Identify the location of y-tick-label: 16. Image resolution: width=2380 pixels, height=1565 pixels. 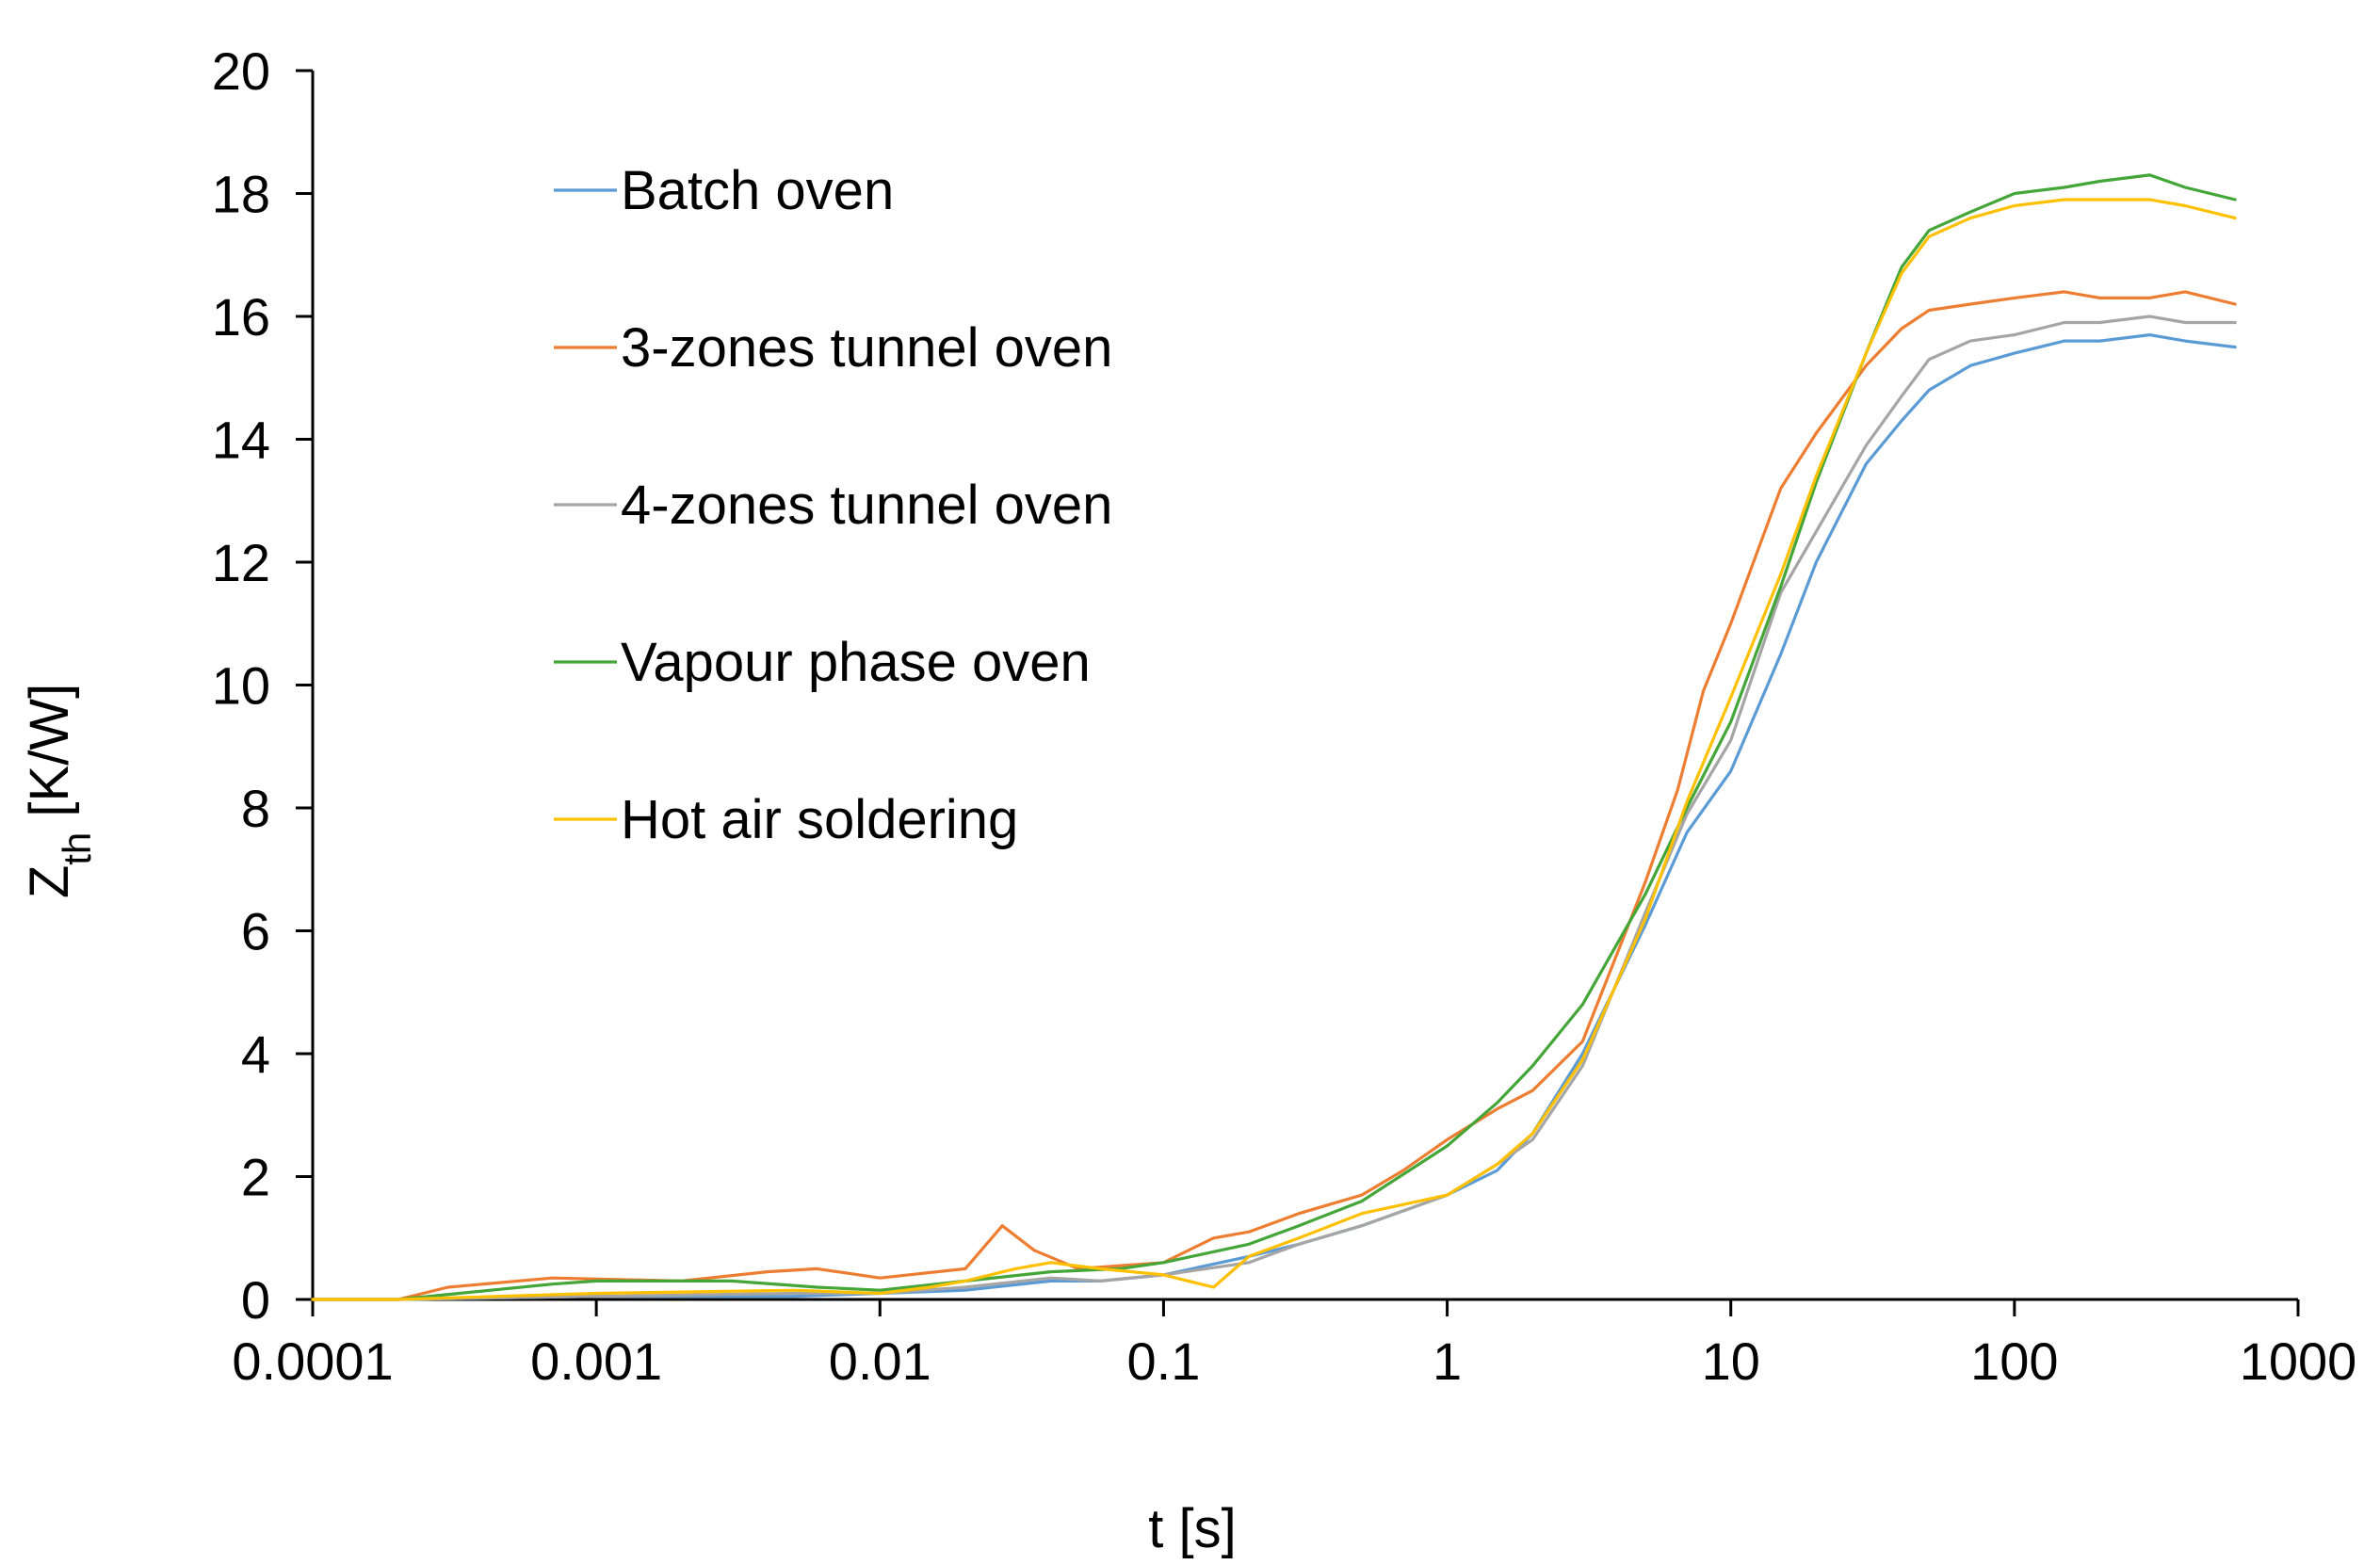
(241, 317).